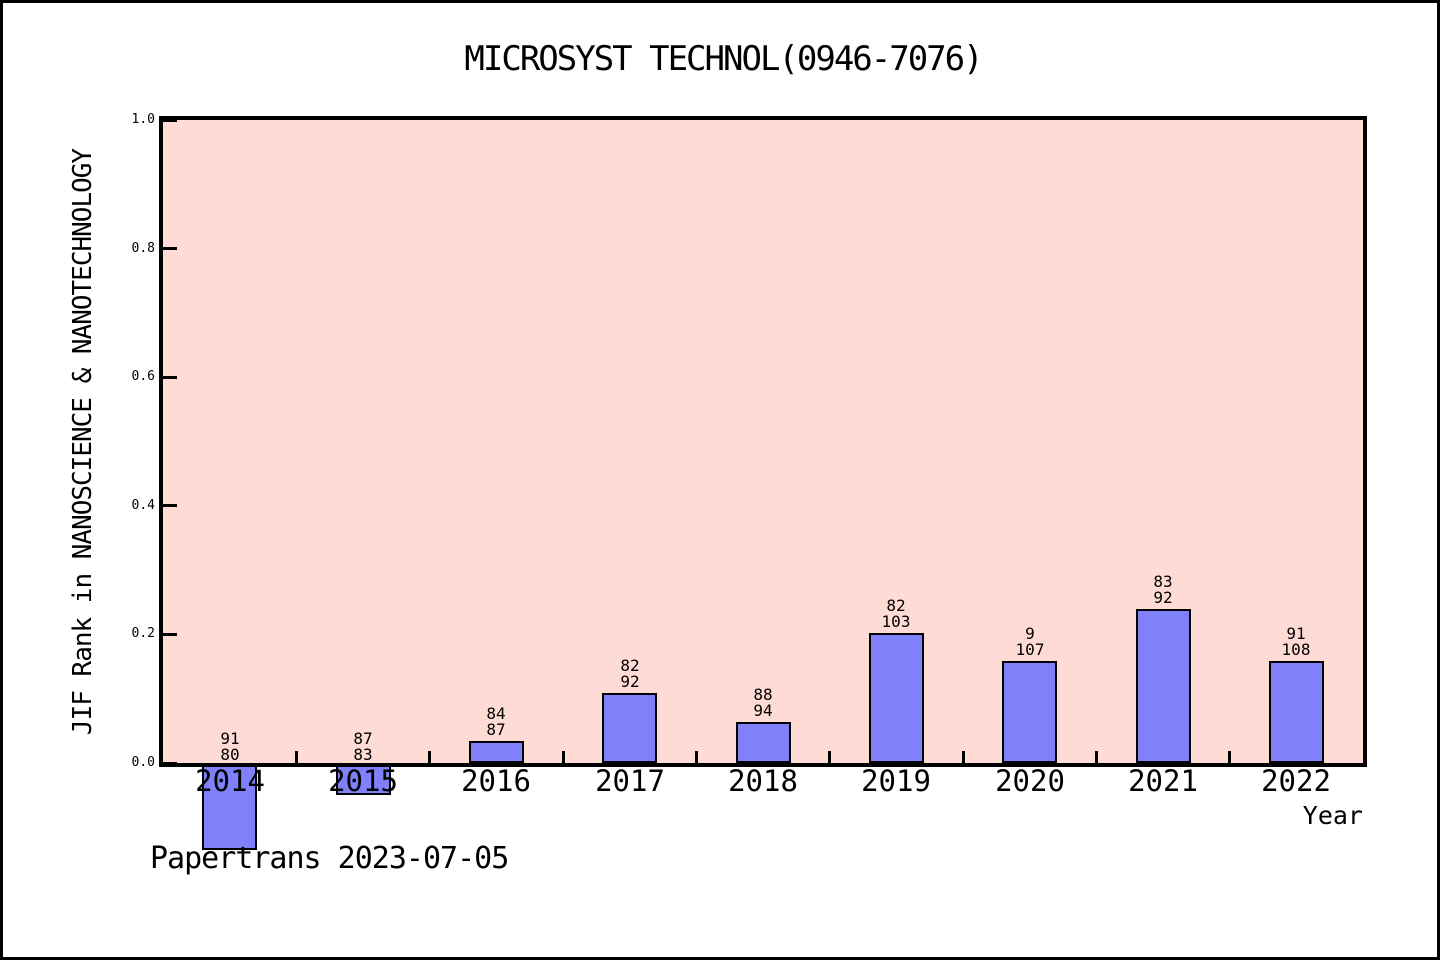 This screenshot has width=1440, height=960. What do you see at coordinates (1332, 815) in the screenshot?
I see `x-axis-label: Year` at bounding box center [1332, 815].